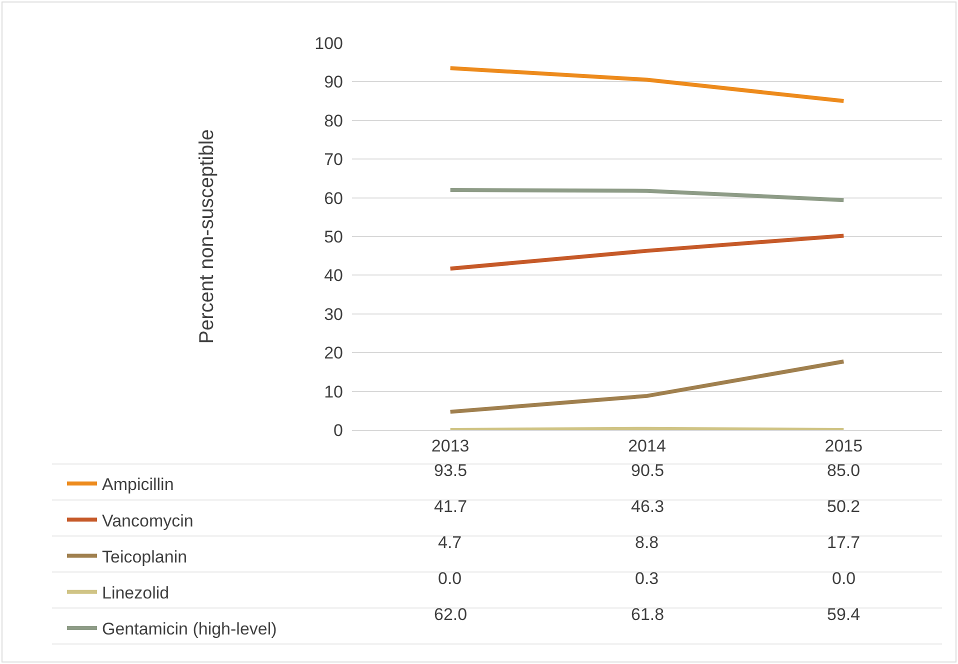 The image size is (958, 664). Describe the element at coordinates (189, 629) in the screenshot. I see `legend-label: Gentamicin (high-level)` at that location.